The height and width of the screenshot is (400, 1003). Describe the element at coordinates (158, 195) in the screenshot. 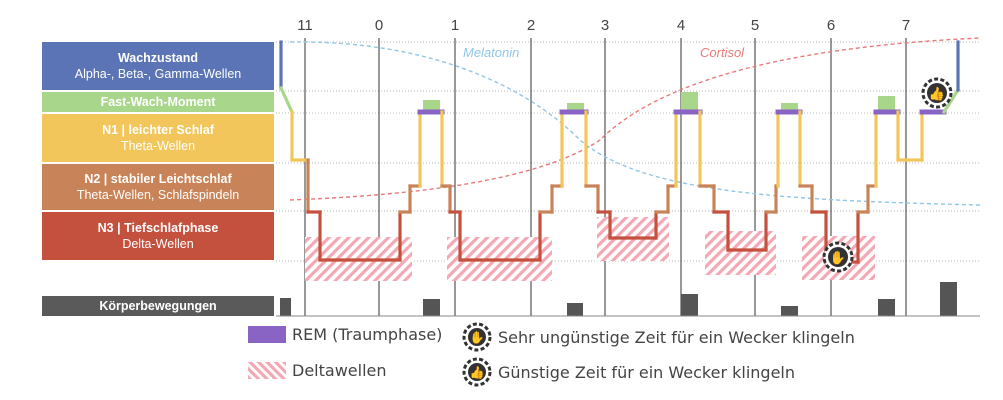

I see `stage-subtitle: Theta-Wellen, Schlafspindeln` at that location.